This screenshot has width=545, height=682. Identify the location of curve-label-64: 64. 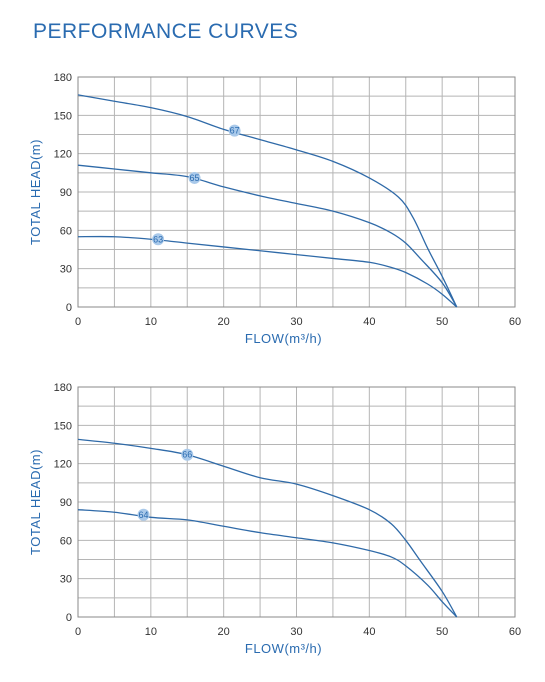
(144, 515).